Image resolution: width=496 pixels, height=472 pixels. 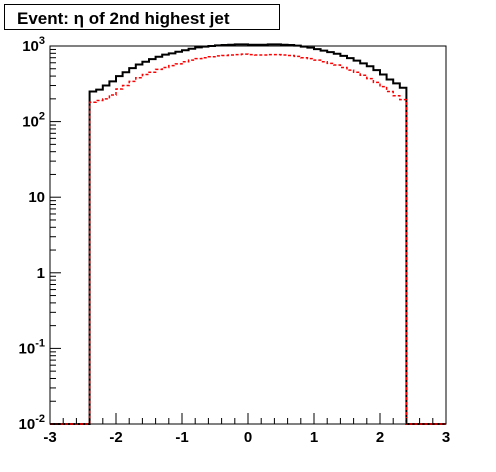 I want to click on chart-title: Event: η of 2nd highest jet, so click(x=123, y=18).